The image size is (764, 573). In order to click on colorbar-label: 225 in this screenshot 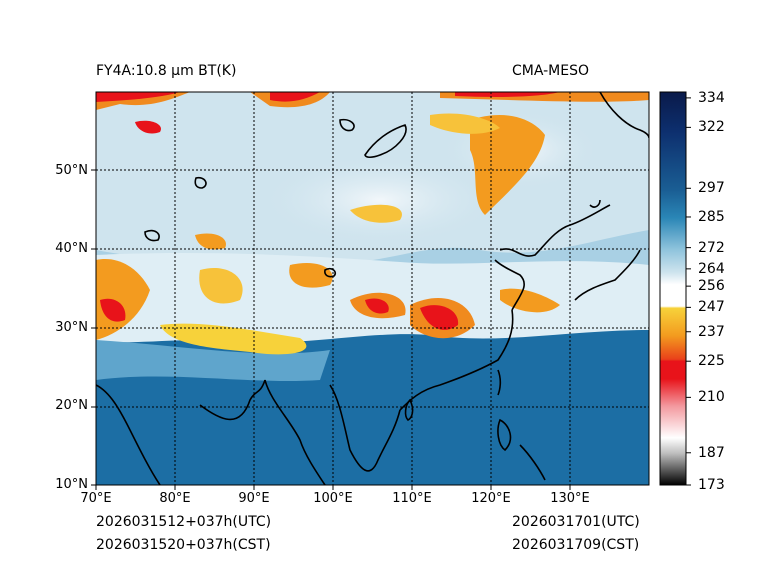, I will do `click(711, 361)`.